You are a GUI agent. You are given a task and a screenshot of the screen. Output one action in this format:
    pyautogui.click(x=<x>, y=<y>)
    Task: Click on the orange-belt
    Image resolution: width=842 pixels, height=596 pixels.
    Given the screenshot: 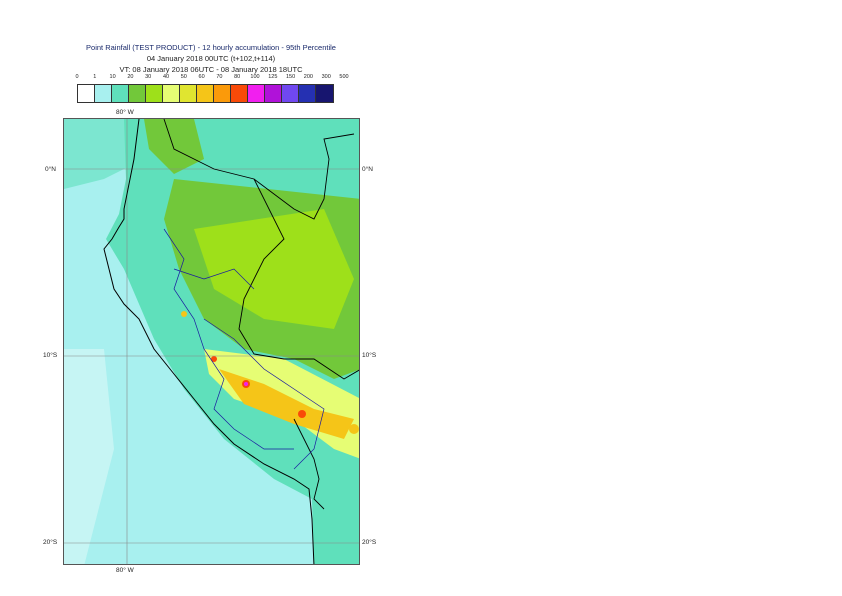 What is the action you would take?
    pyautogui.click(x=286, y=404)
    